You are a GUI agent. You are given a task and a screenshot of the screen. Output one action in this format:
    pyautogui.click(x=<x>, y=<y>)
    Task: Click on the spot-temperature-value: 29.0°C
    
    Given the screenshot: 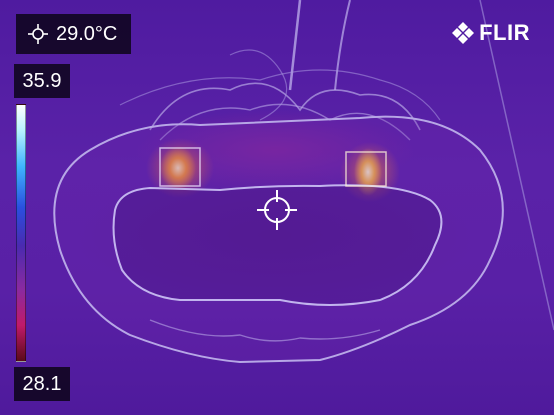 What is the action you would take?
    pyautogui.click(x=87, y=33)
    